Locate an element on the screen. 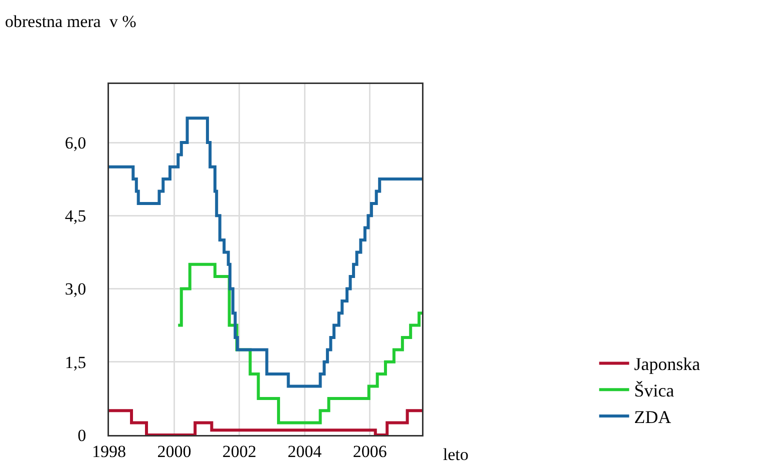 The image size is (772, 470). y-tick-label: 4,5 is located at coordinates (75, 216).